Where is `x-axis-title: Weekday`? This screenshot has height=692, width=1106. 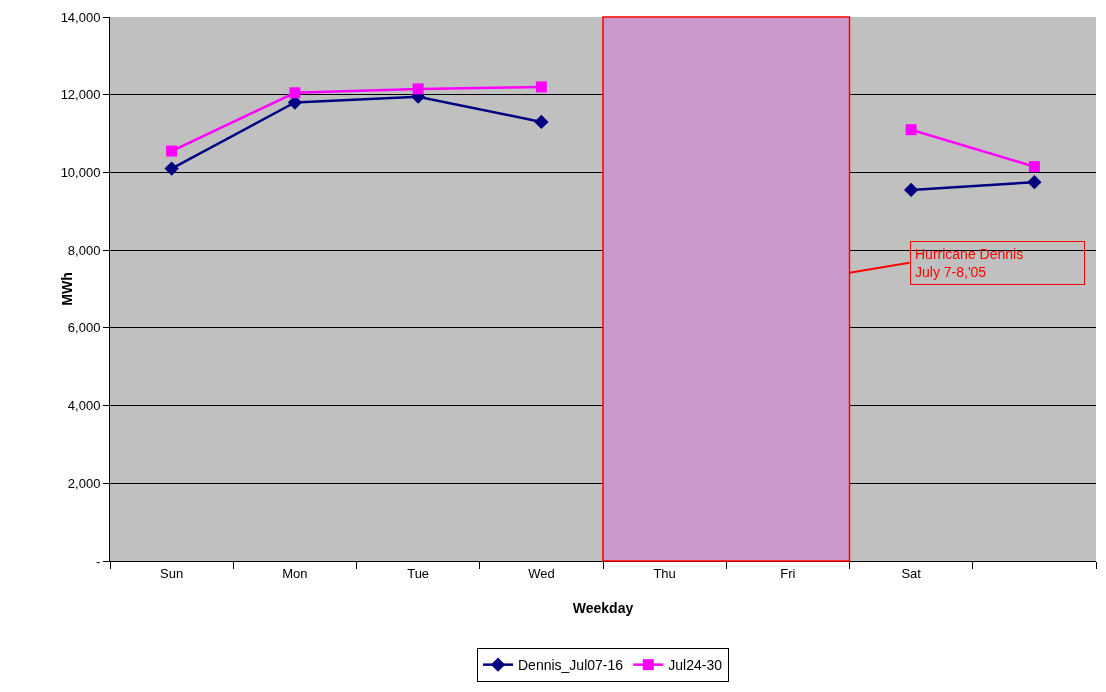 x-axis-title: Weekday is located at coordinates (603, 608).